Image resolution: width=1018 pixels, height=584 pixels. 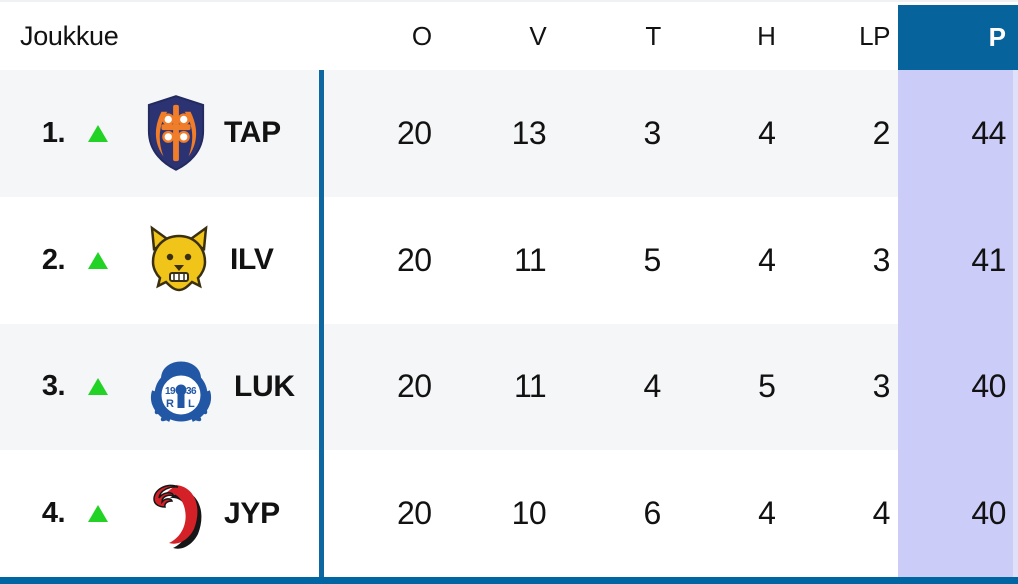 I want to click on vertical-divider-line, so click(x=321, y=323).